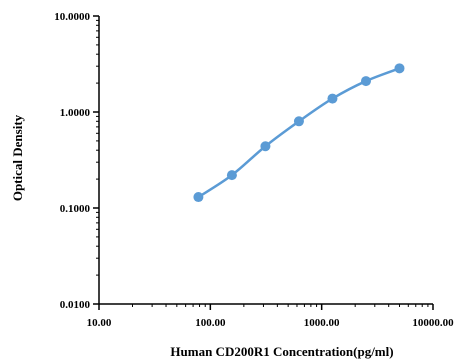 This screenshot has width=462, height=363. I want to click on x-tick-label: 100.00, so click(210, 323).